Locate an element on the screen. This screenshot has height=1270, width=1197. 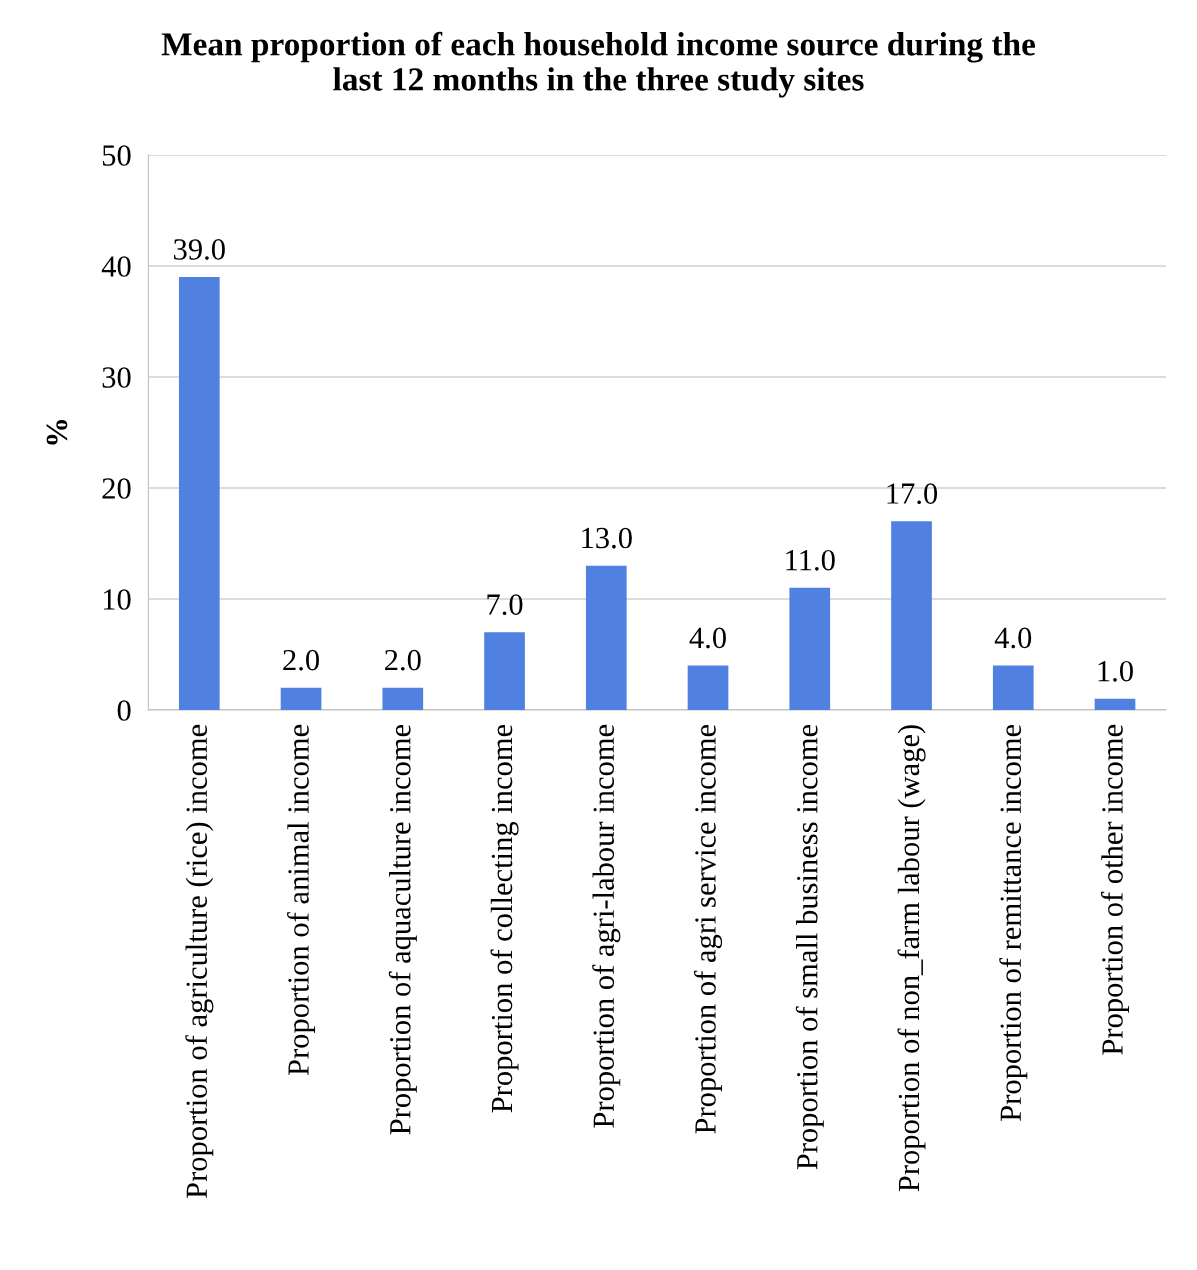
y-axis-title: % is located at coordinates (57, 432).